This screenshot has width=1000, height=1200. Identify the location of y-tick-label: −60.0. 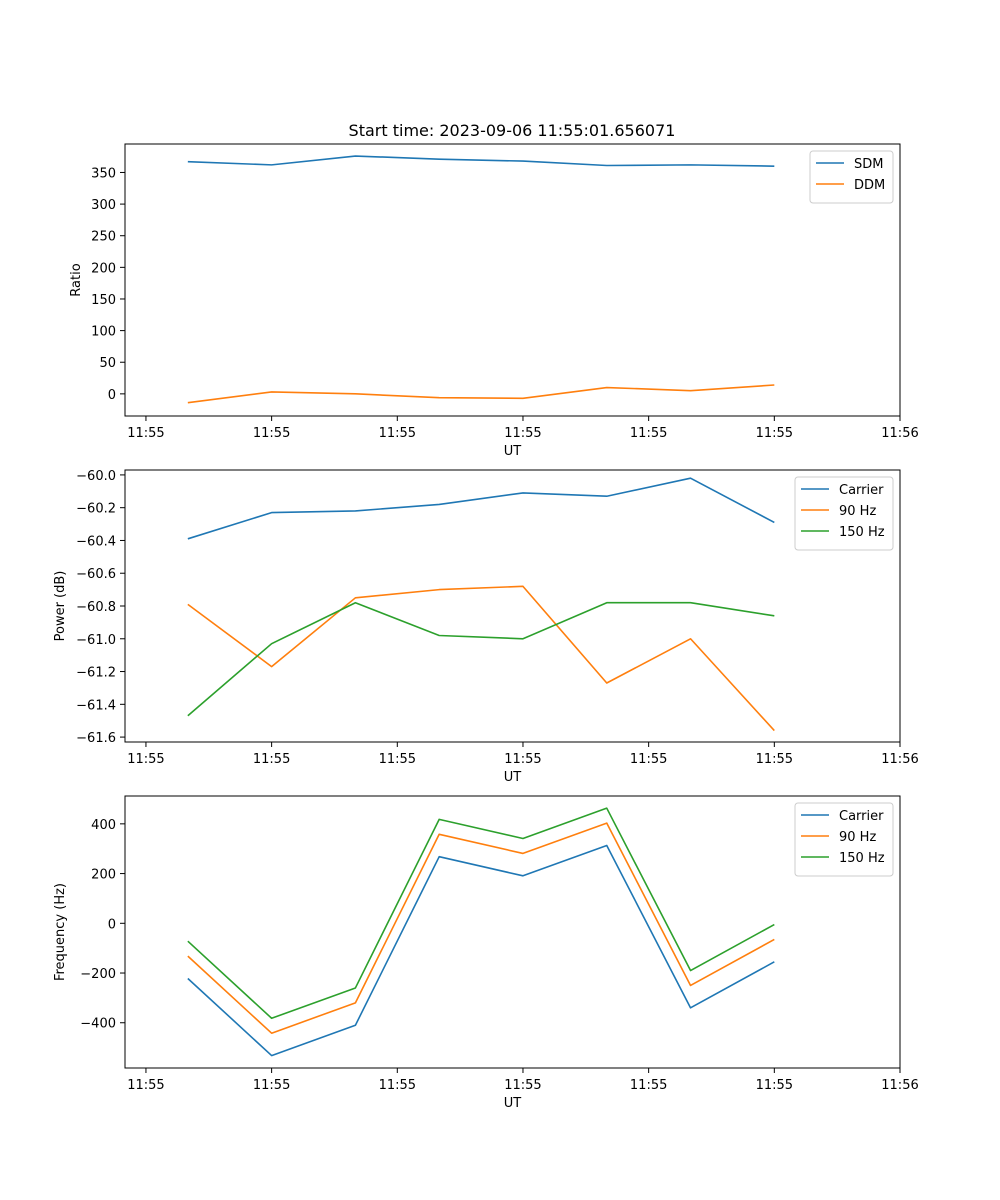
(96, 476).